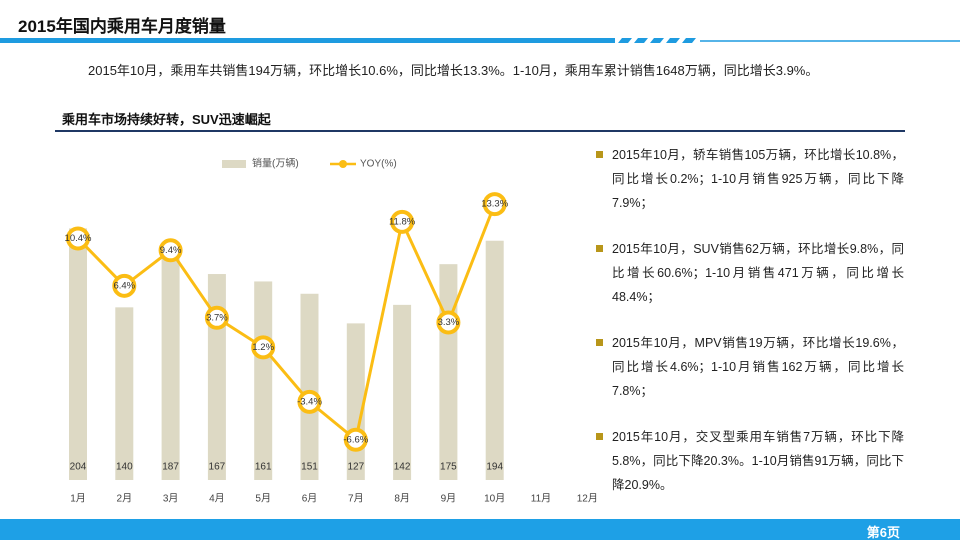  What do you see at coordinates (78, 499) in the screenshot?
I see `x-tick-label: 1月` at bounding box center [78, 499].